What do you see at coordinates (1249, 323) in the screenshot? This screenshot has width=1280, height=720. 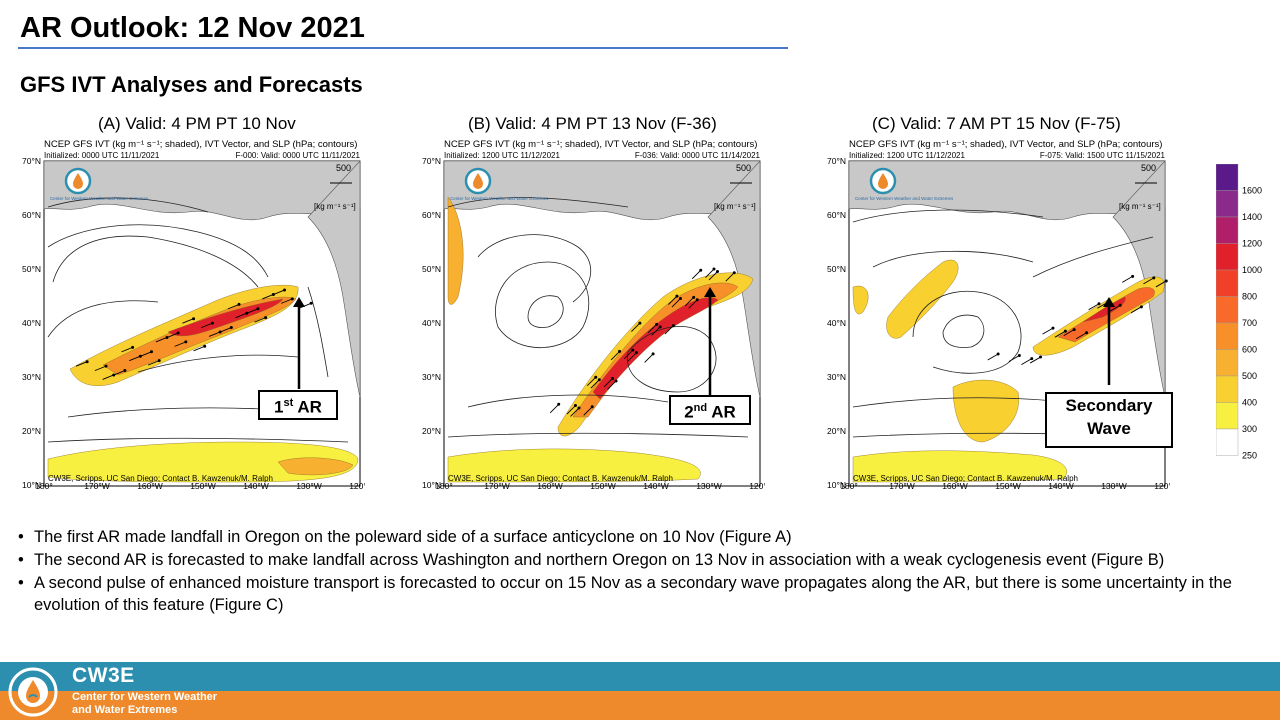 I see `colorbar-label: 700` at bounding box center [1249, 323].